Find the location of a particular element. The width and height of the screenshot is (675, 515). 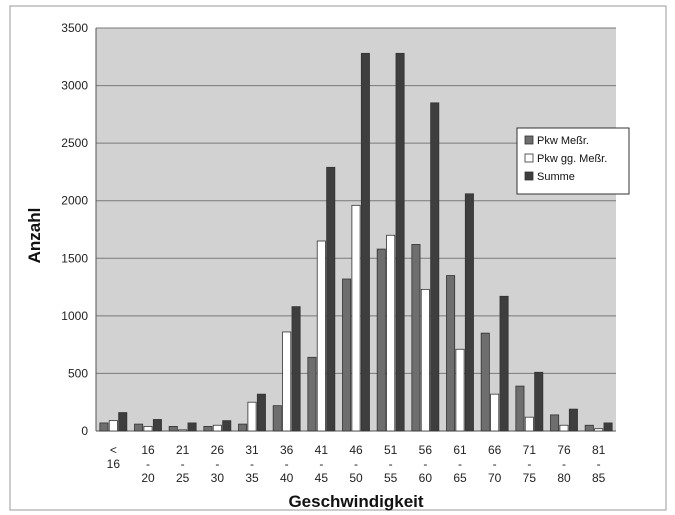

x-tick-line: 60 is located at coordinates (426, 478).